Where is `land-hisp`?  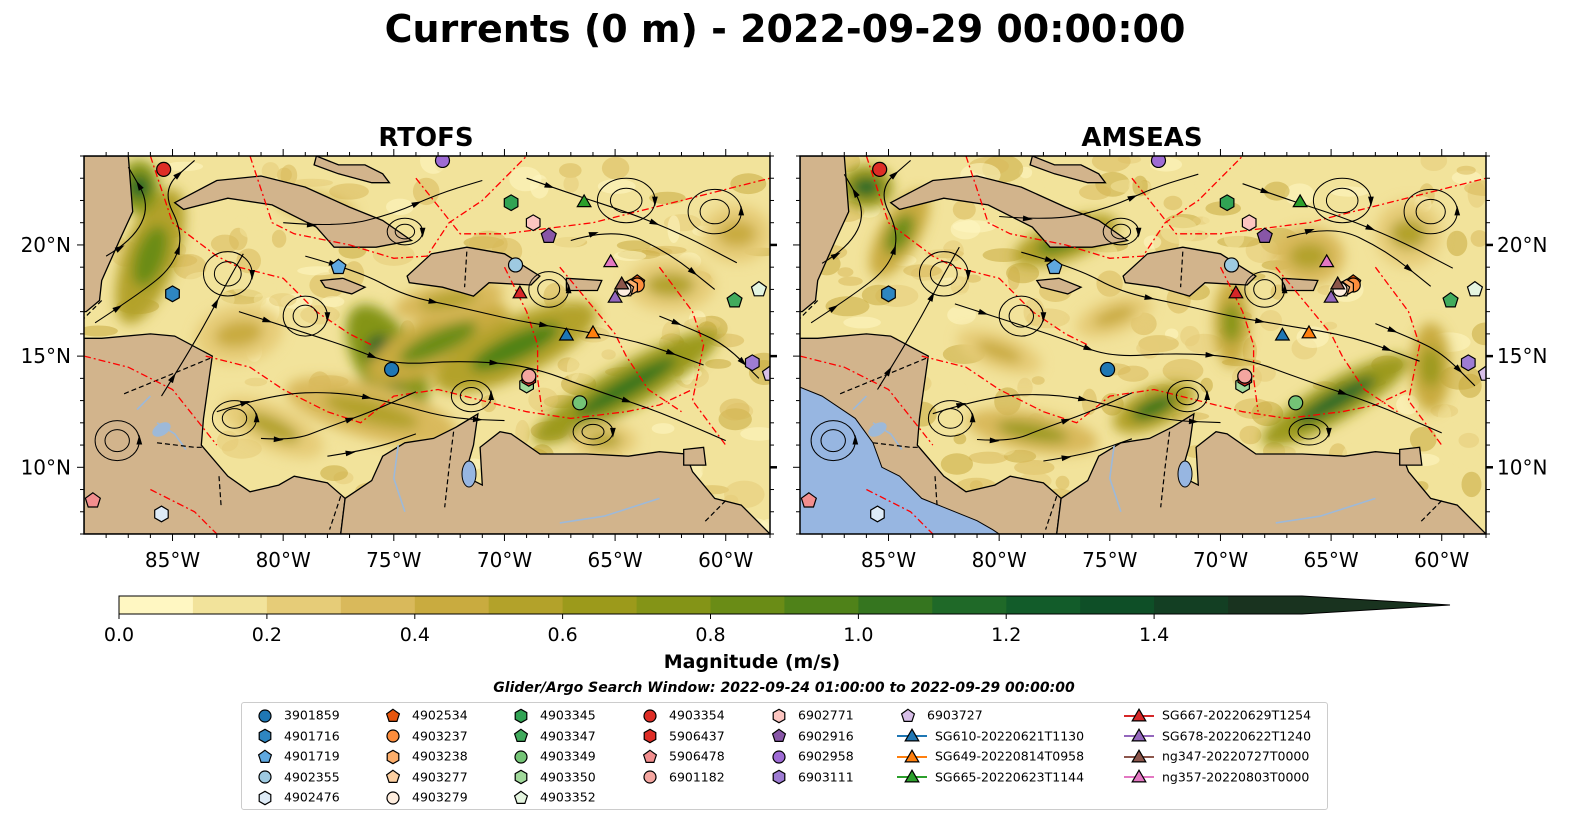
land-hisp is located at coordinates (473, 271).